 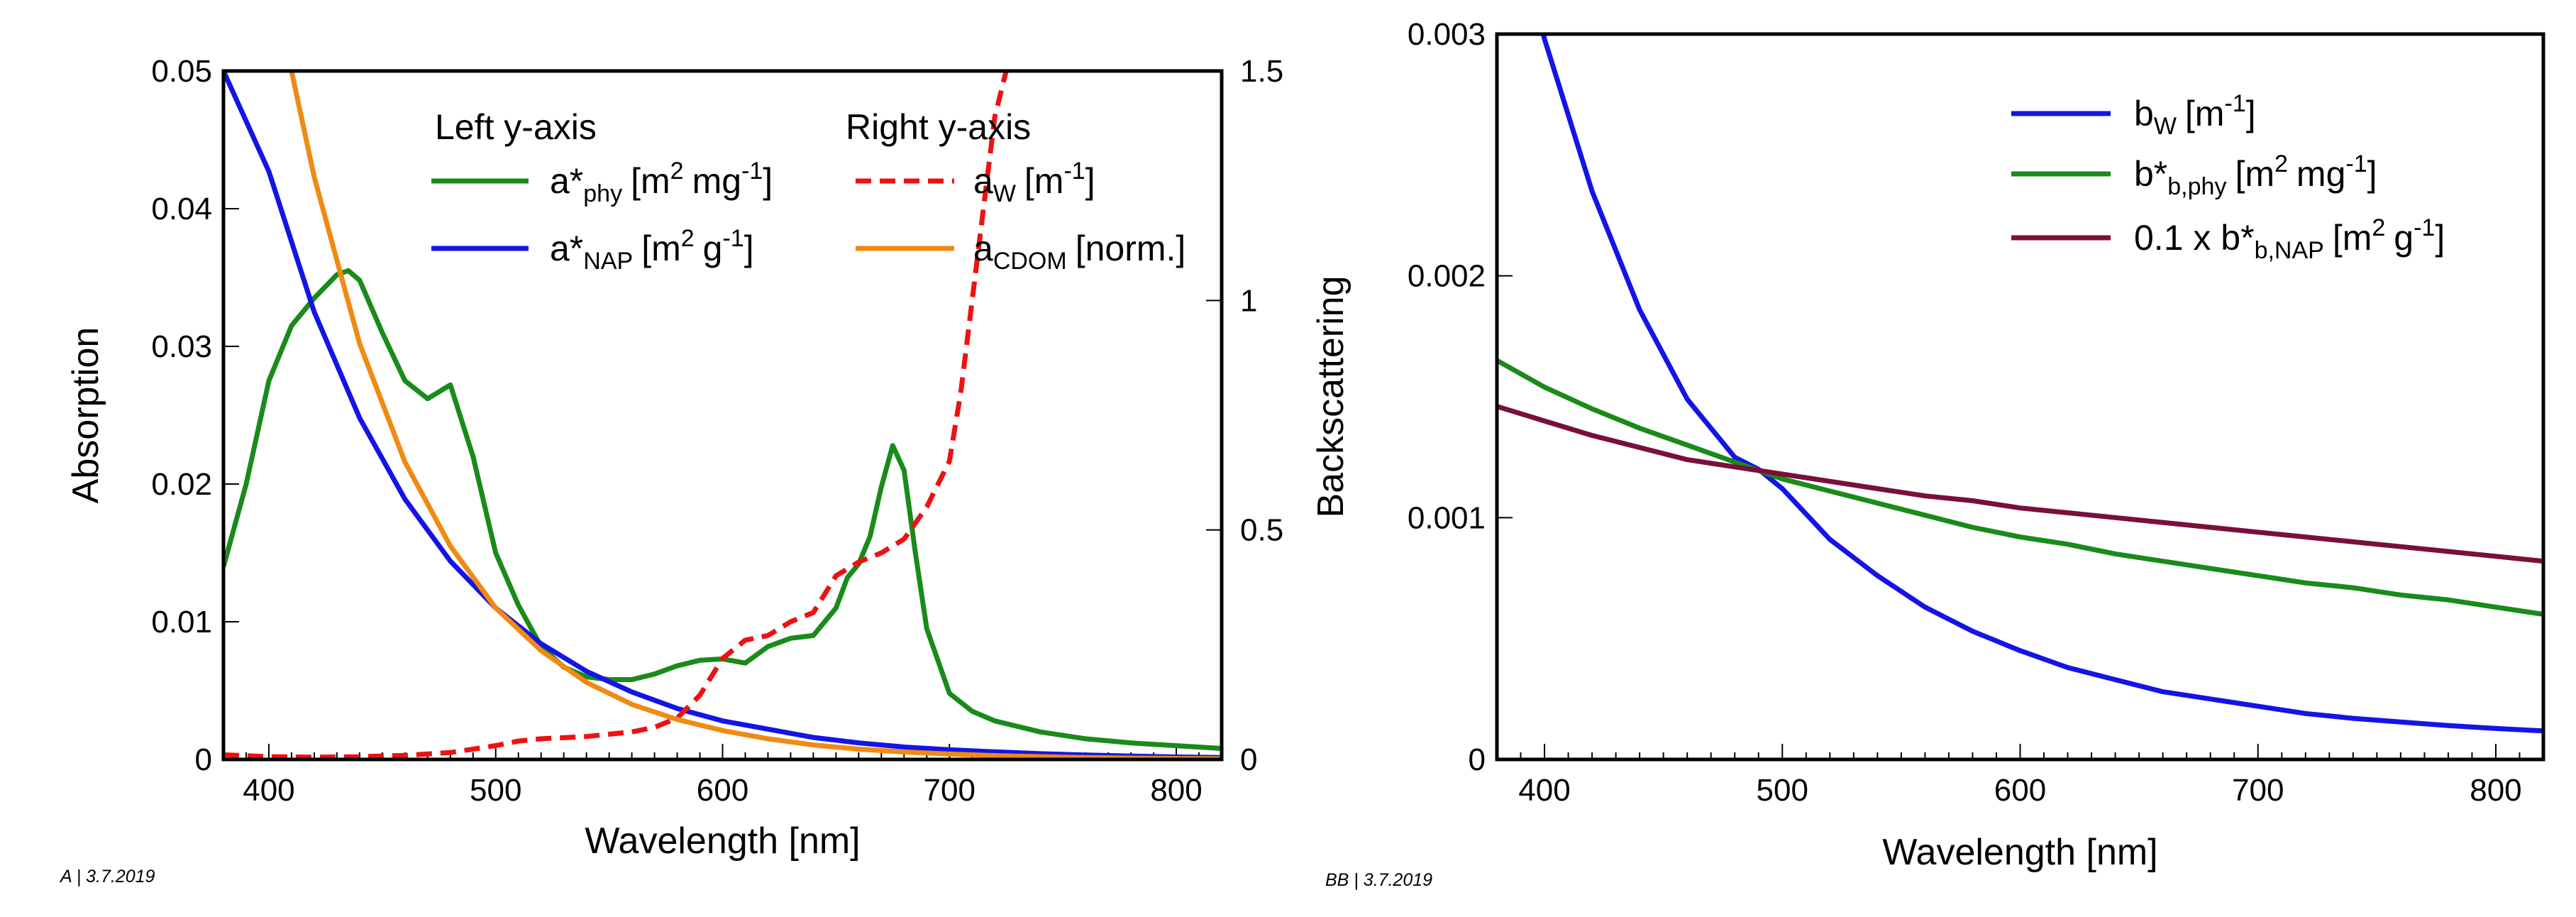 What do you see at coordinates (1447, 34) in the screenshot?
I see `y-tick-label: 0.003` at bounding box center [1447, 34].